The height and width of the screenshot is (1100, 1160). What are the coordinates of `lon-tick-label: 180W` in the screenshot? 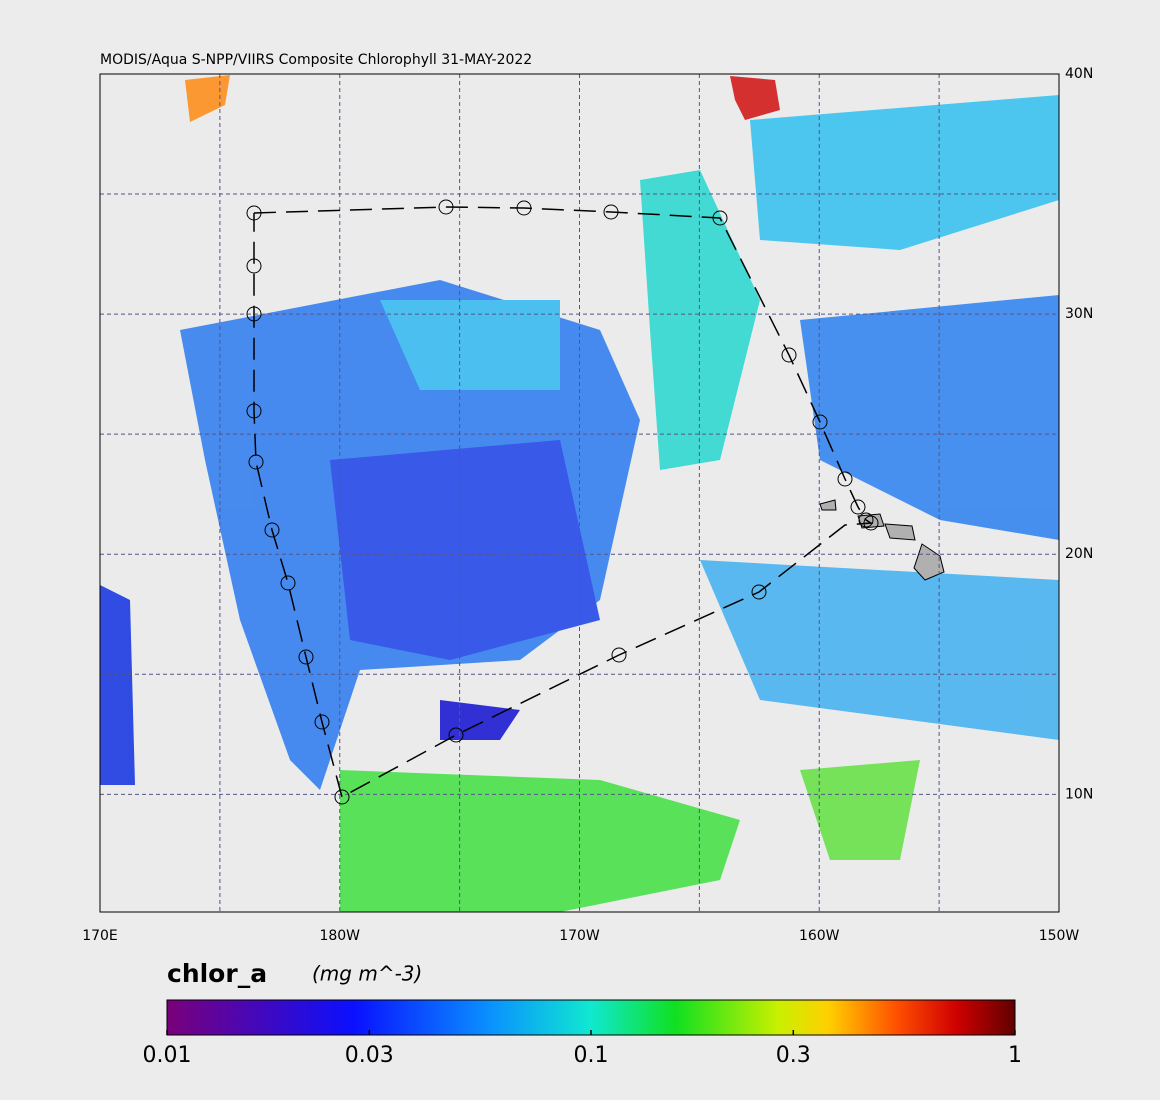 It's located at (339, 936).